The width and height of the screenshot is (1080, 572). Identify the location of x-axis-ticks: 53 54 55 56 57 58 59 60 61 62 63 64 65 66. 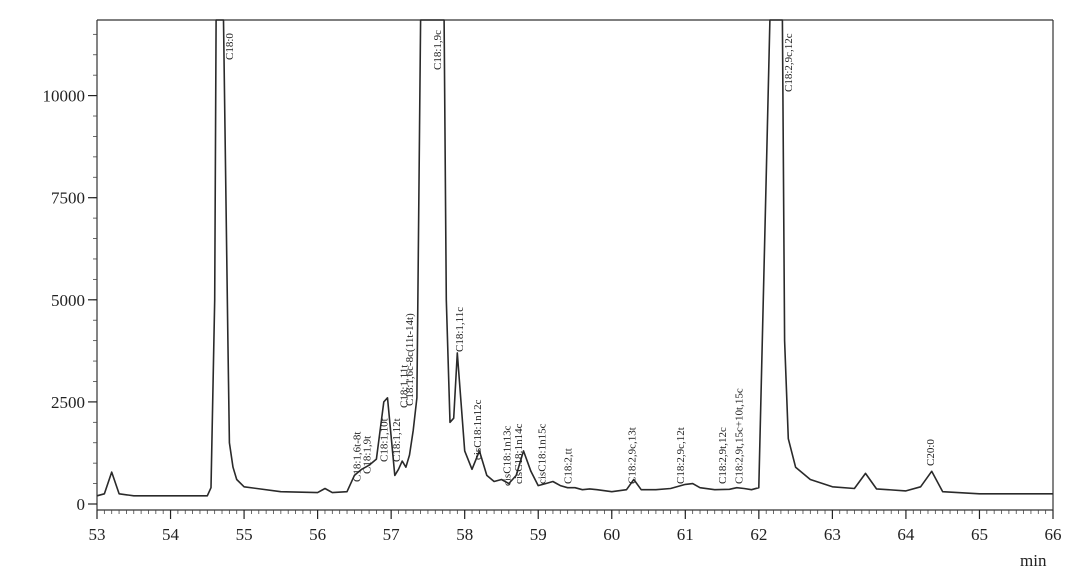
(575, 527).